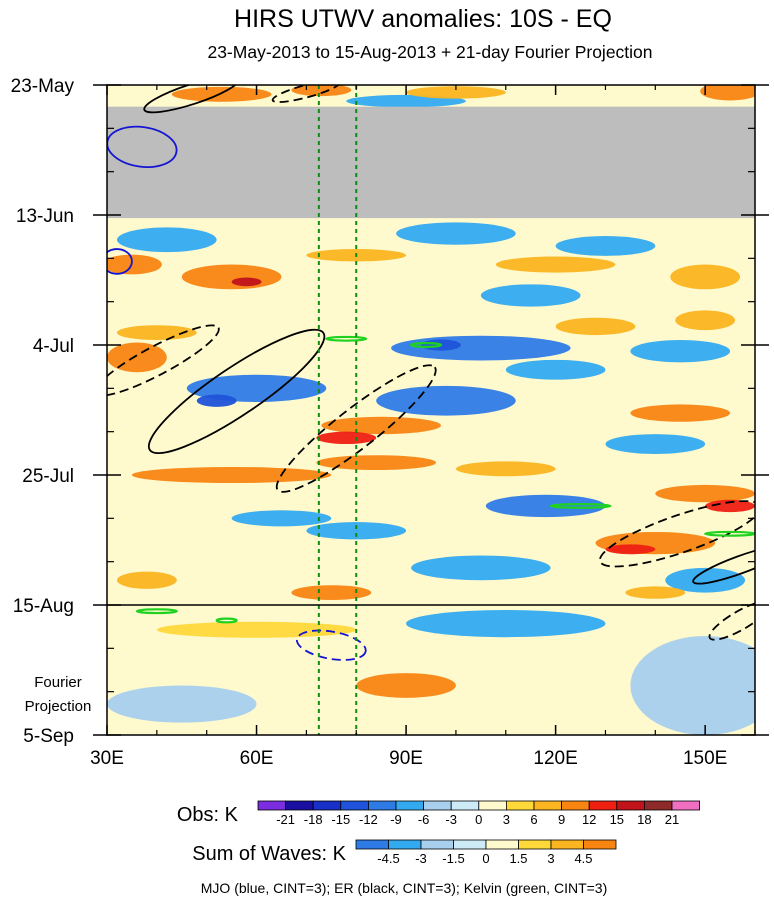 Image resolution: width=774 pixels, height=900 pixels. What do you see at coordinates (269, 854) in the screenshot?
I see `waves-colorbar-label: Sum of Waves: K` at bounding box center [269, 854].